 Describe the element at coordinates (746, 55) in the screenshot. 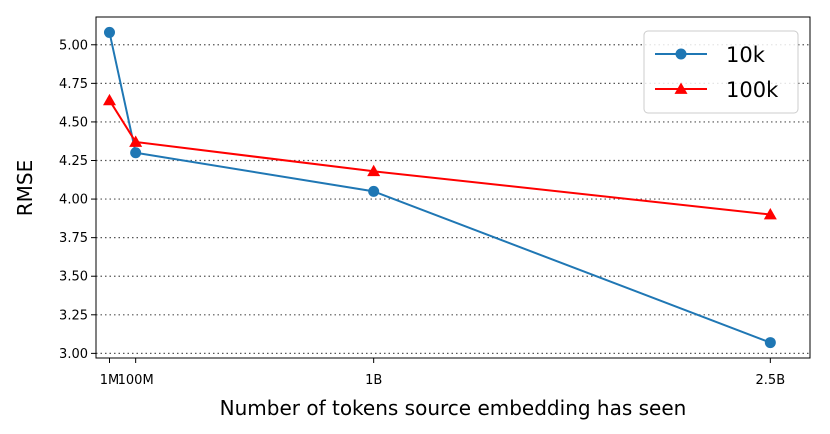

I see `legend-label: 10k` at that location.